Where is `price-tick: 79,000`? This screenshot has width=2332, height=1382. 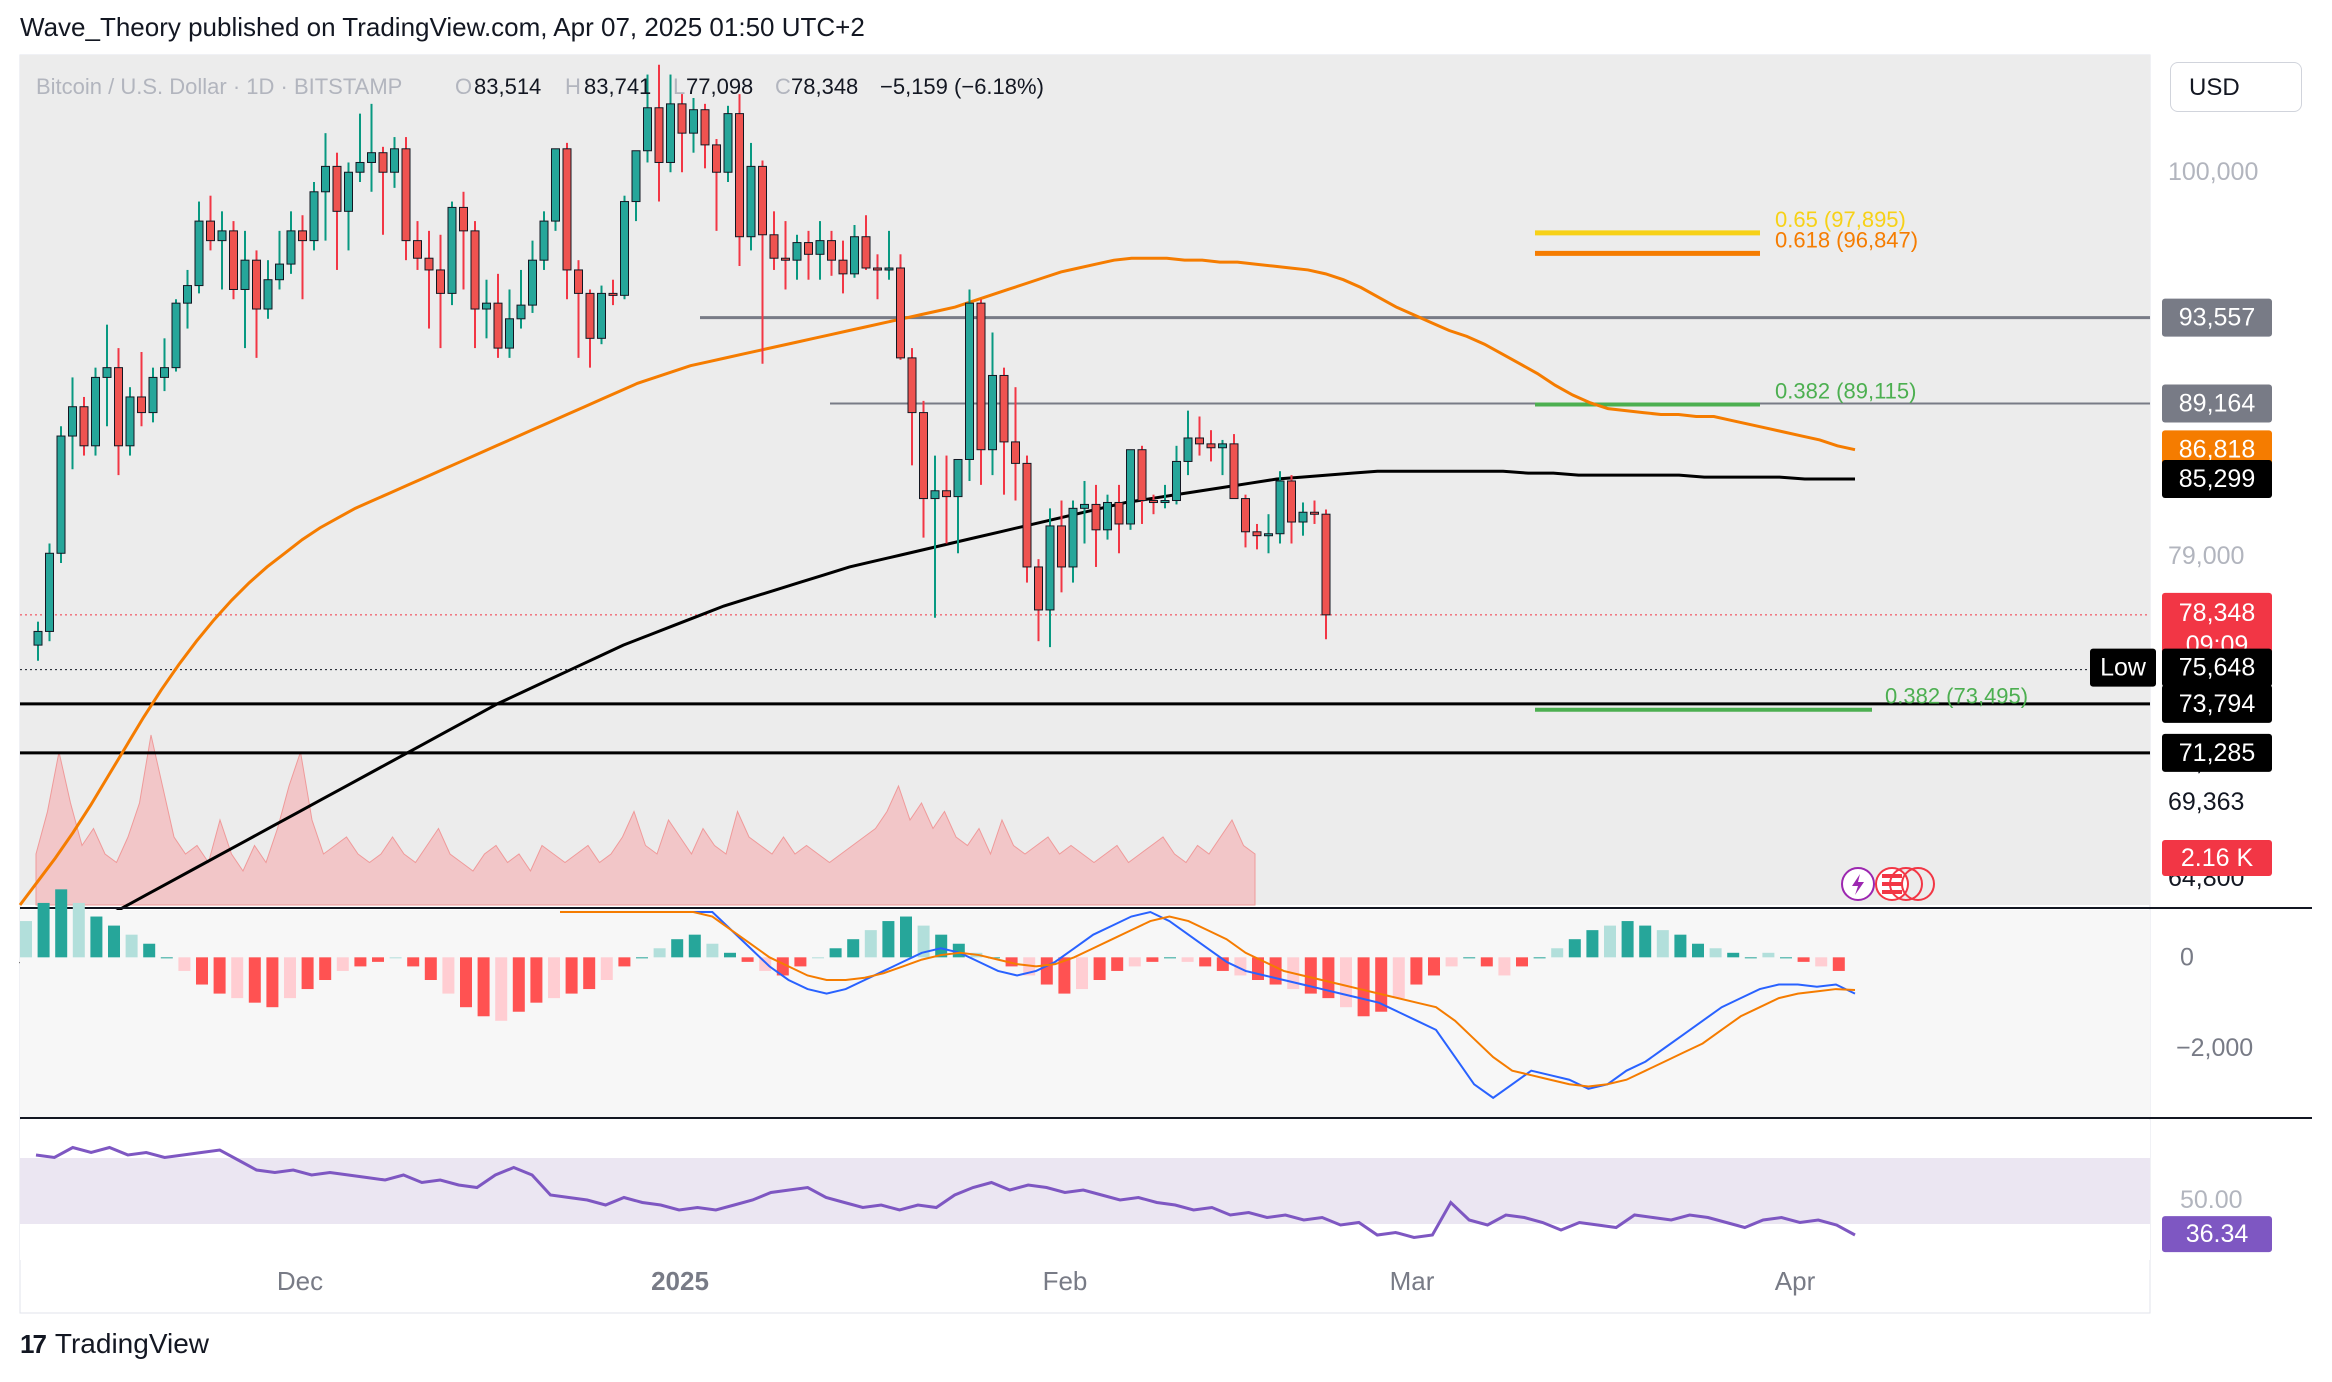 price-tick: 79,000 is located at coordinates (2206, 556).